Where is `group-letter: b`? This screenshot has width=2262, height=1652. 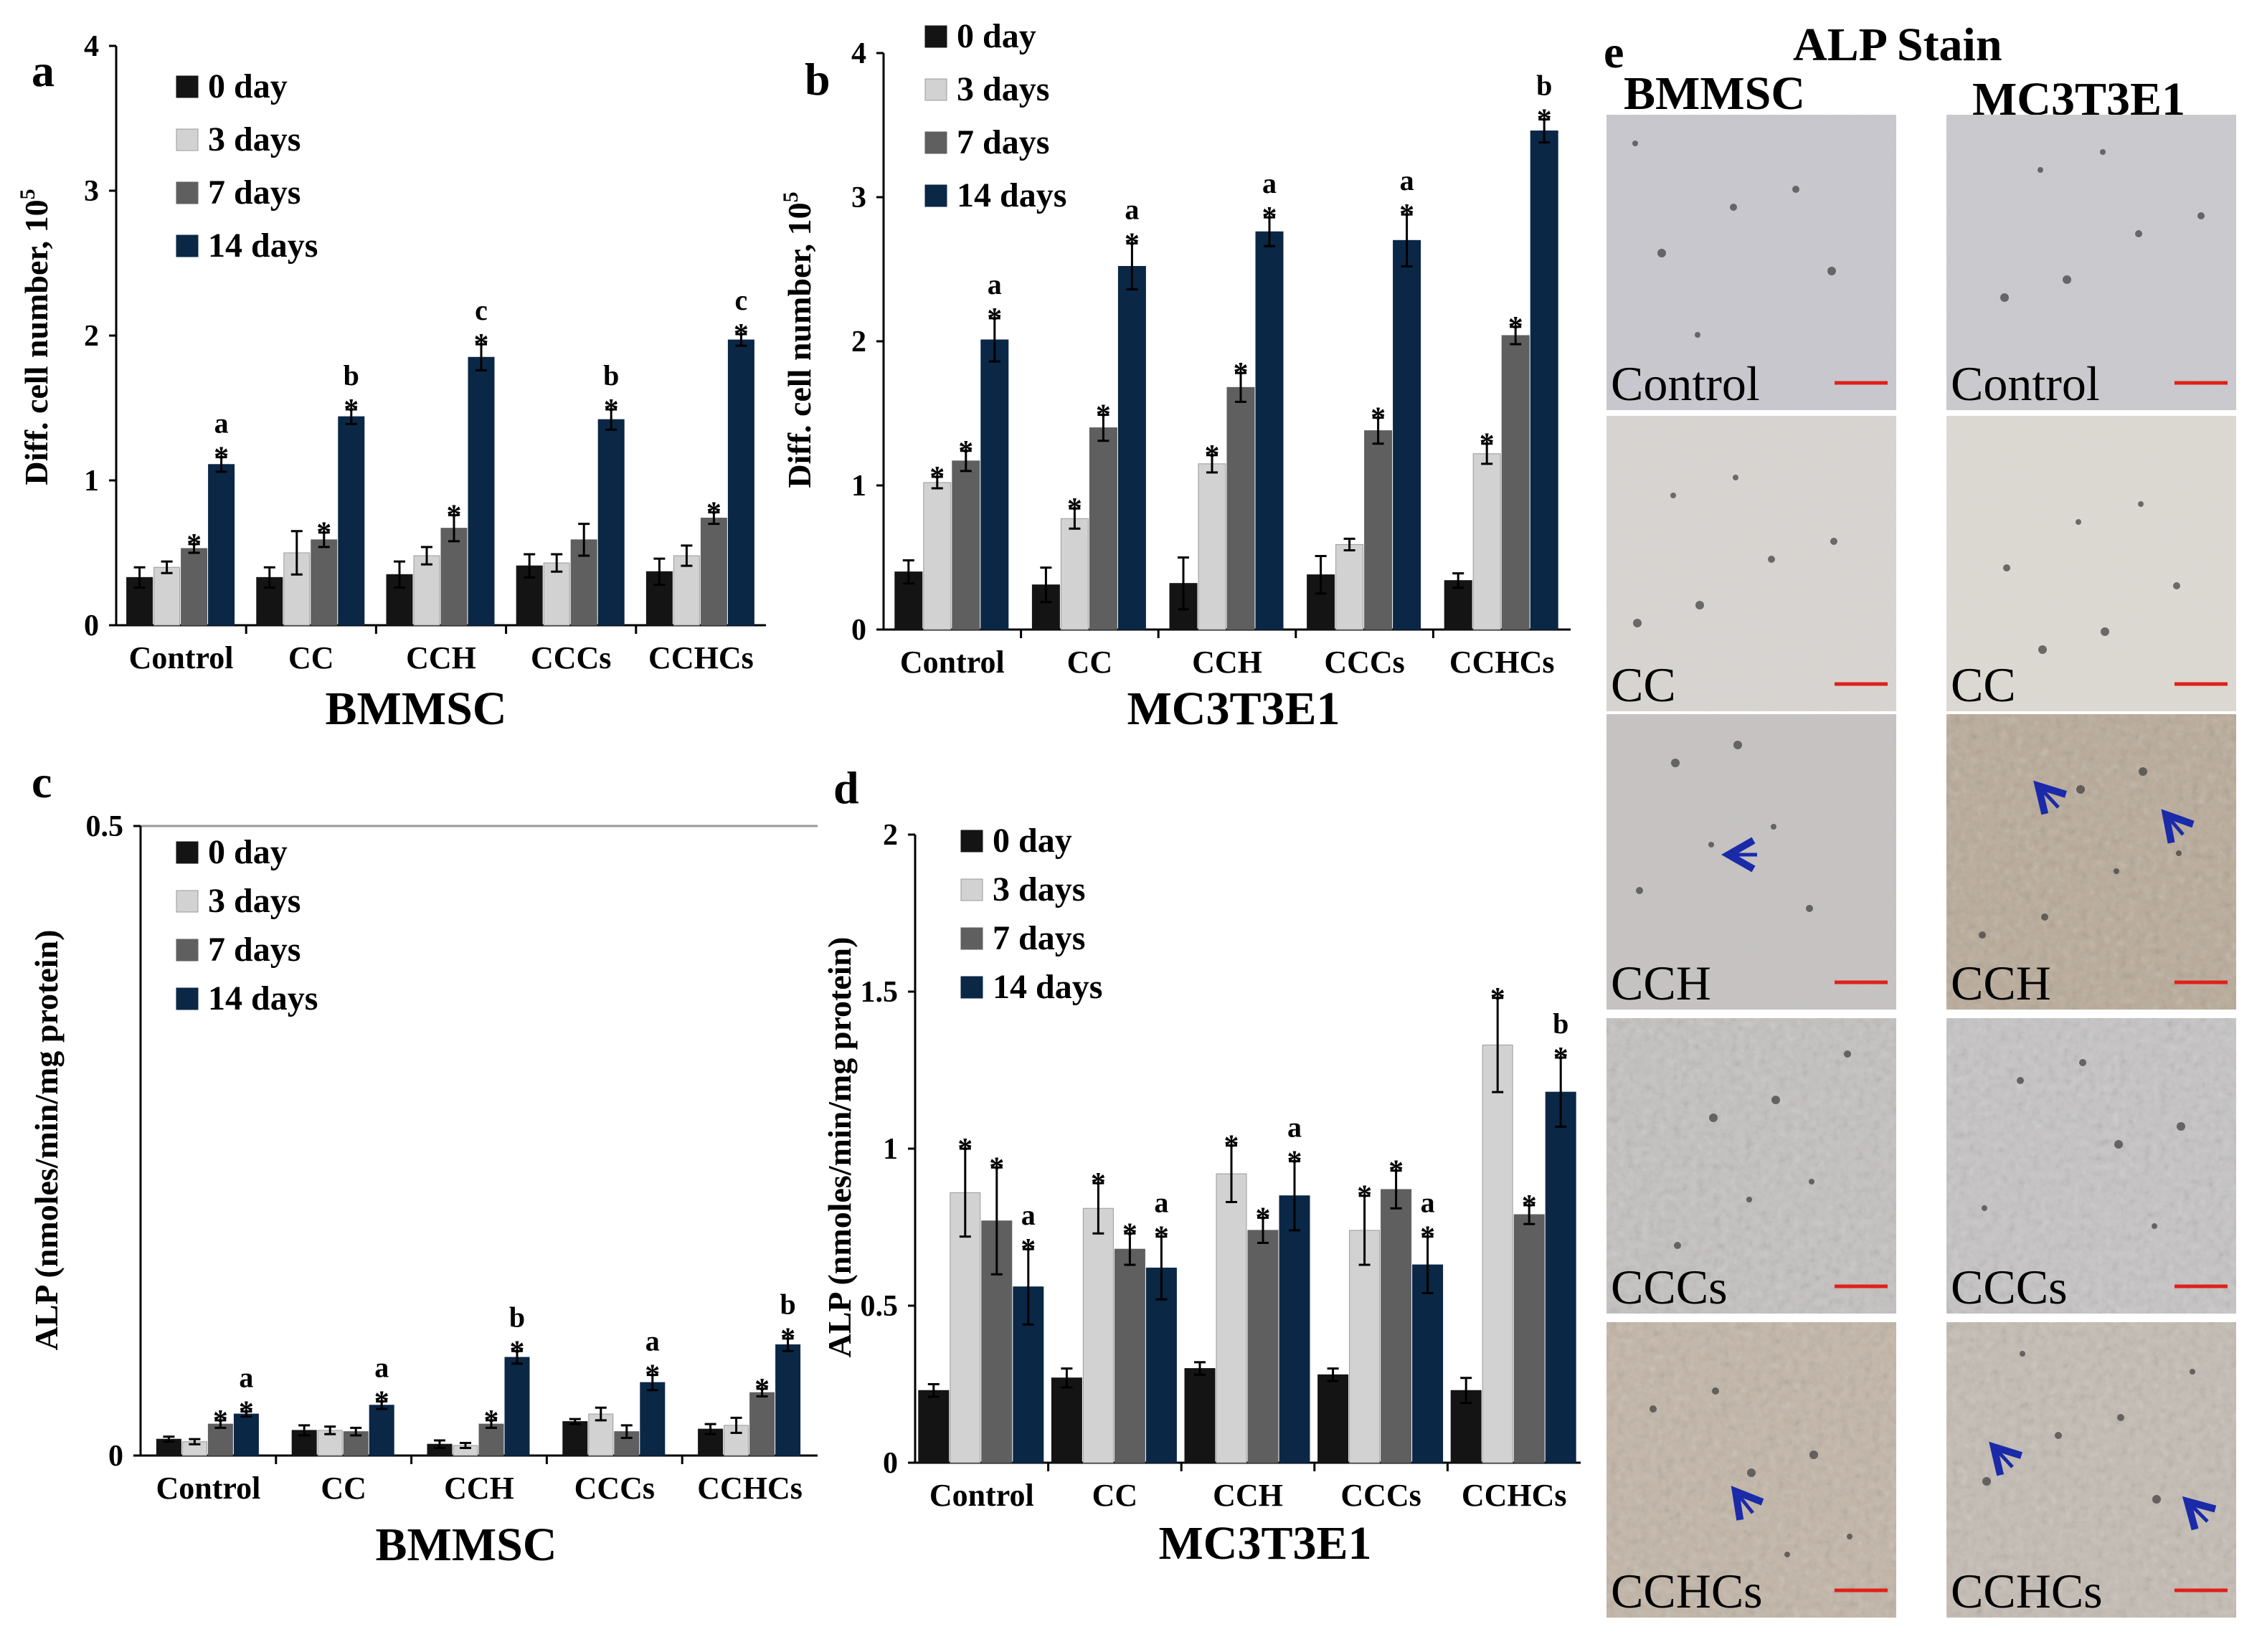
group-letter: b is located at coordinates (1561, 1023).